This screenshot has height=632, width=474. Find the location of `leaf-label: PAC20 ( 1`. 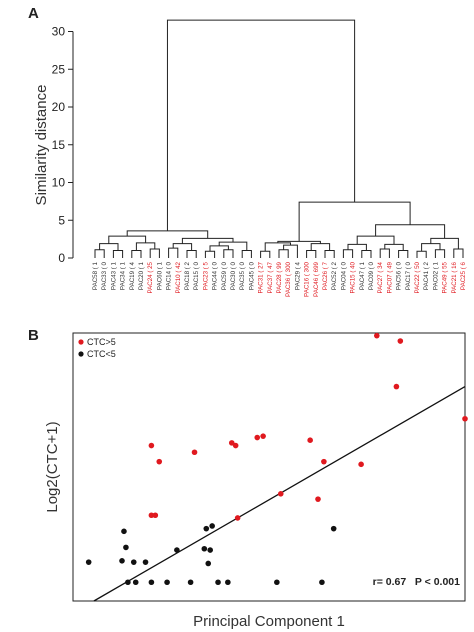

leaf-label: PAC20 ( 1 is located at coordinates (141, 275).